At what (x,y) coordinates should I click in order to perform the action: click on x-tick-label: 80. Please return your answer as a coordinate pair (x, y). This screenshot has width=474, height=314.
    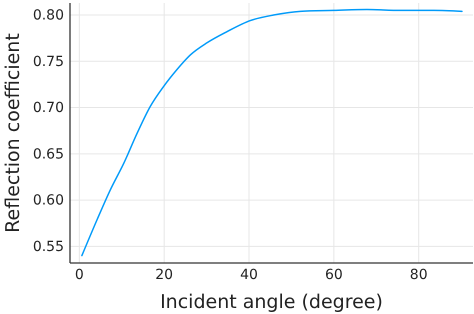
    Looking at the image, I should click on (419, 274).